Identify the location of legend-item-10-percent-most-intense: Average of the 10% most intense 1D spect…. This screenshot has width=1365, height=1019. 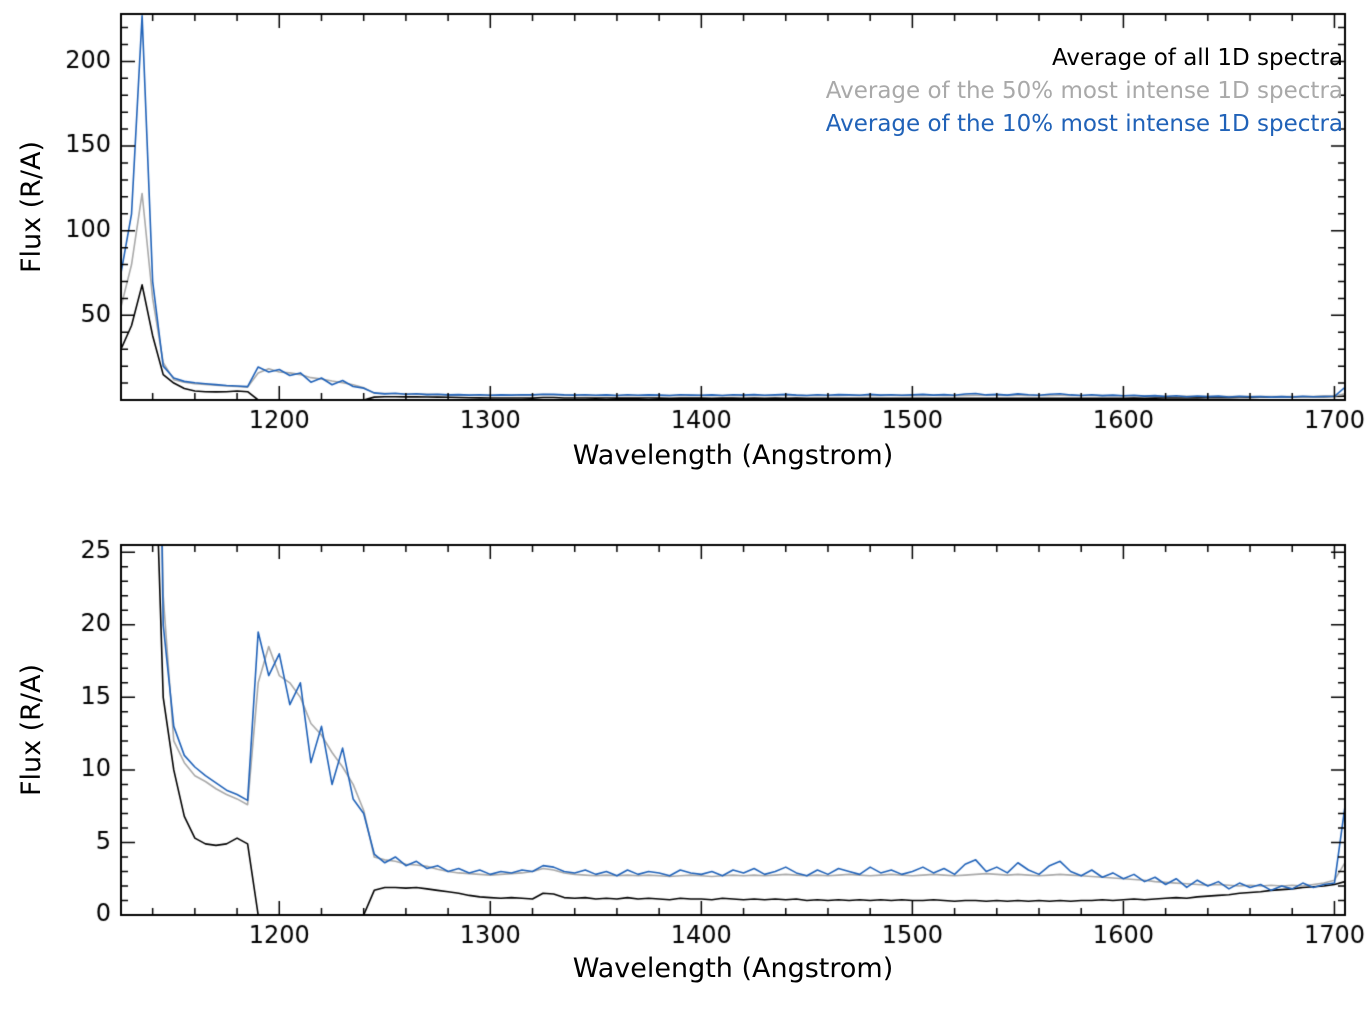
(1084, 124).